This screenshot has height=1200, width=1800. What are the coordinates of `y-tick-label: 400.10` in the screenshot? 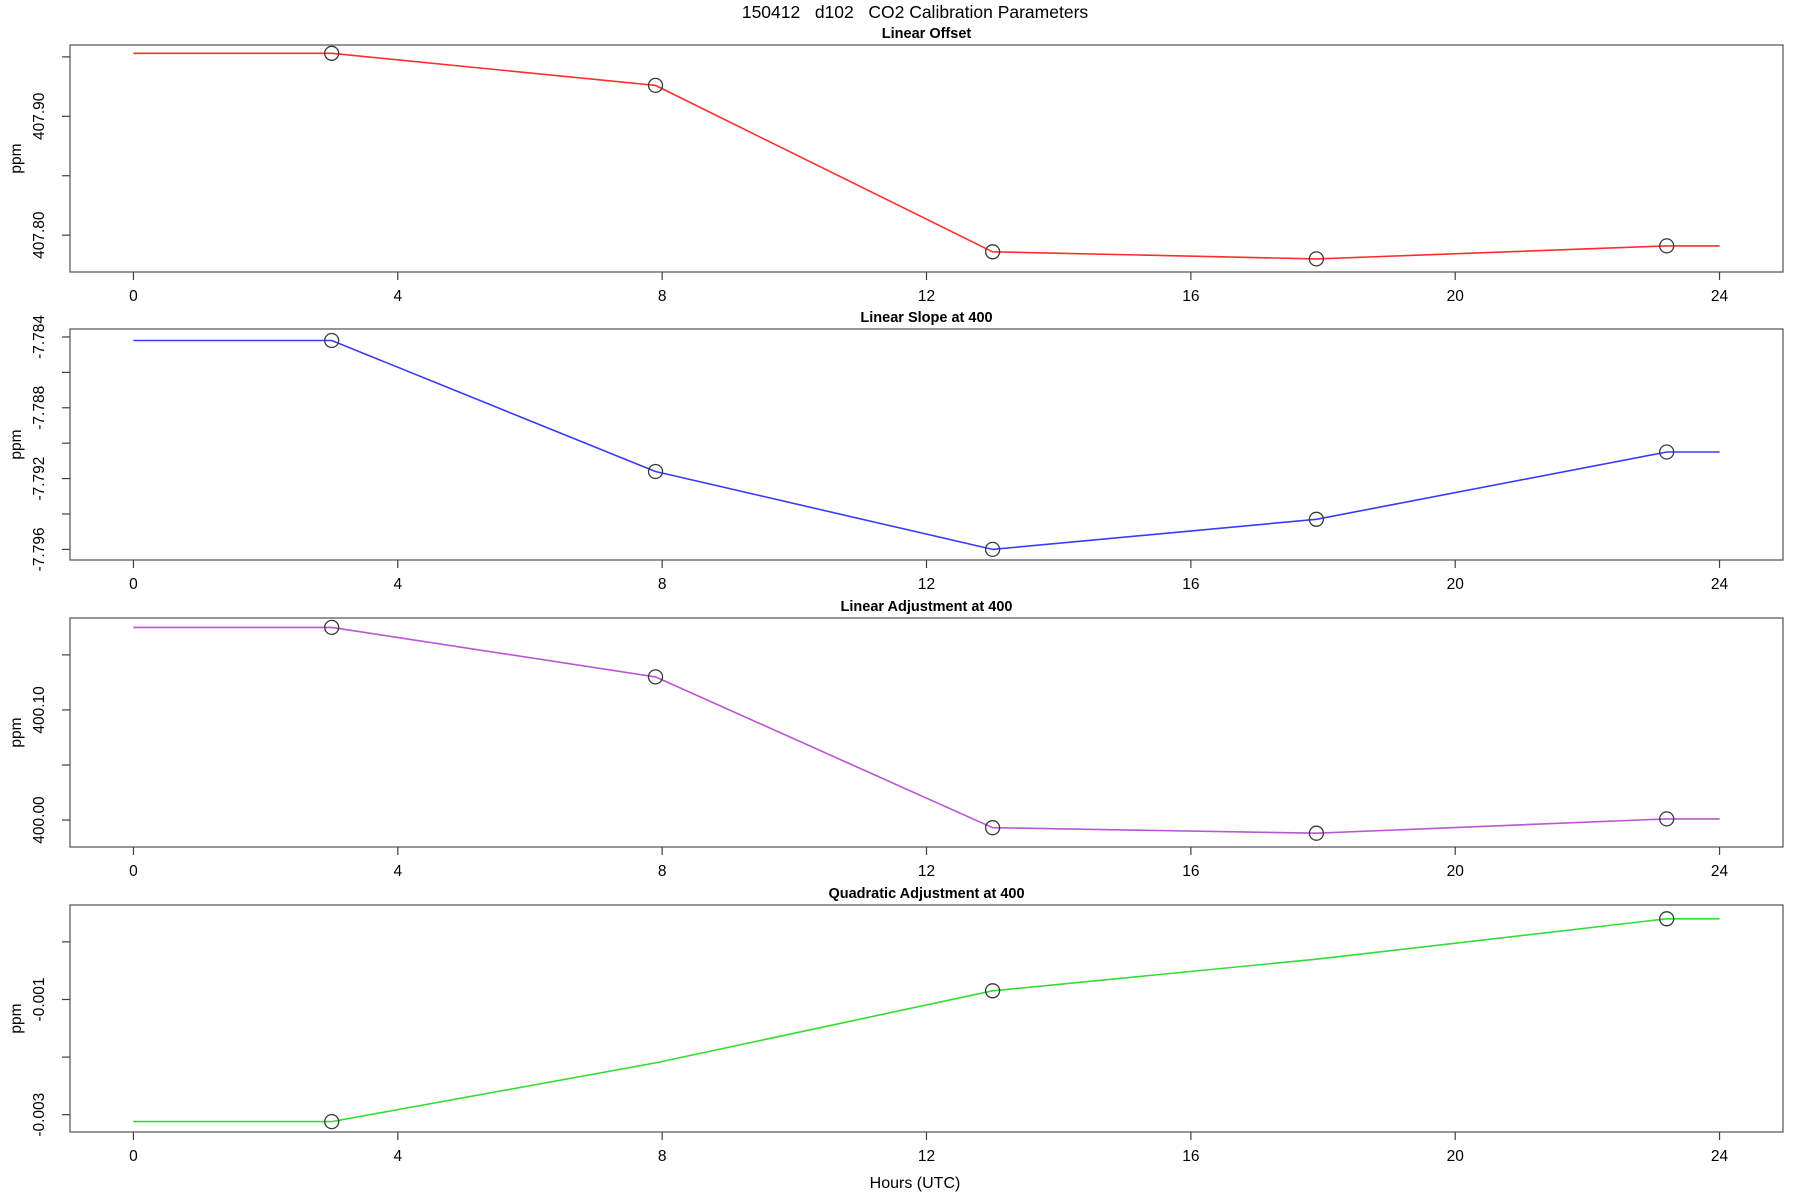 It's located at (39, 710).